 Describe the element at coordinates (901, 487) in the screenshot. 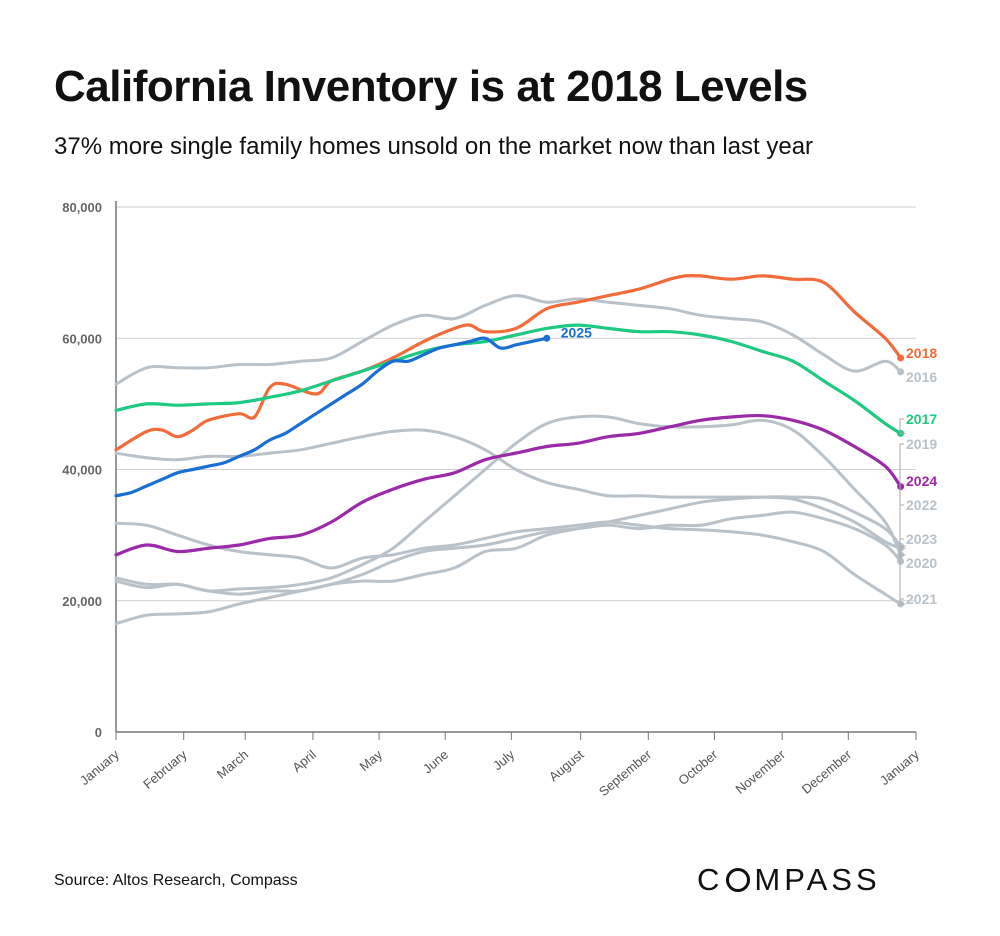

I see `series-end-dot-2024` at that location.